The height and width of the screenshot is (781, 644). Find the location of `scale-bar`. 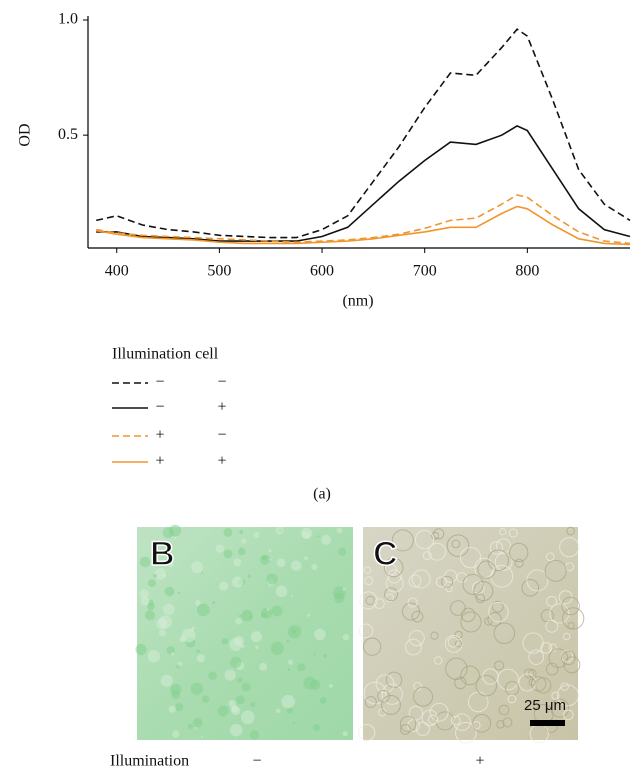

scale-bar is located at coordinates (547, 723).